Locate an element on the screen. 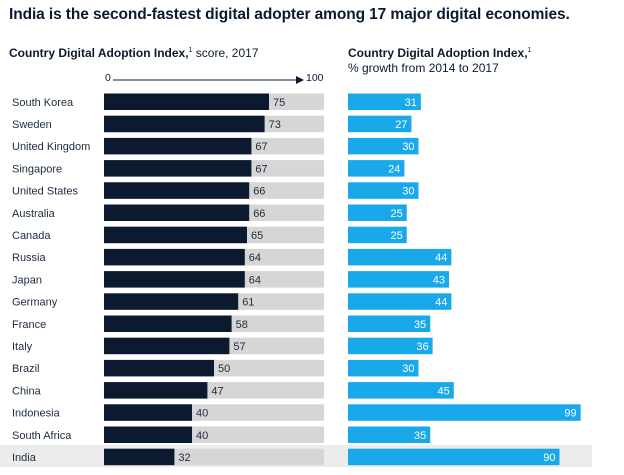 This screenshot has height=475, width=624. country-label: India is located at coordinates (24, 458).